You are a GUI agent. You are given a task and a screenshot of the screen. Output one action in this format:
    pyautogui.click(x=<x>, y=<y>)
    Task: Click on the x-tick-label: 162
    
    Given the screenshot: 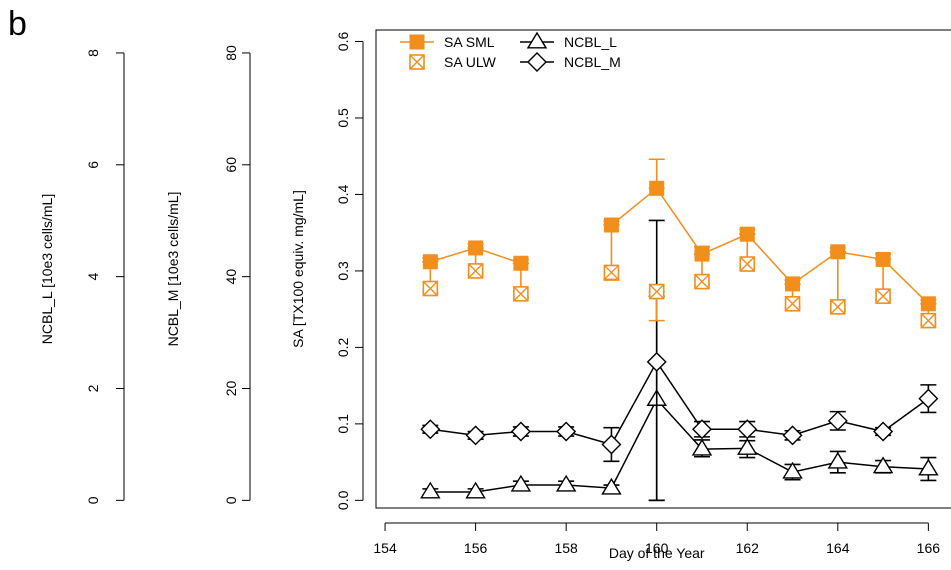 What is the action you would take?
    pyautogui.click(x=748, y=548)
    